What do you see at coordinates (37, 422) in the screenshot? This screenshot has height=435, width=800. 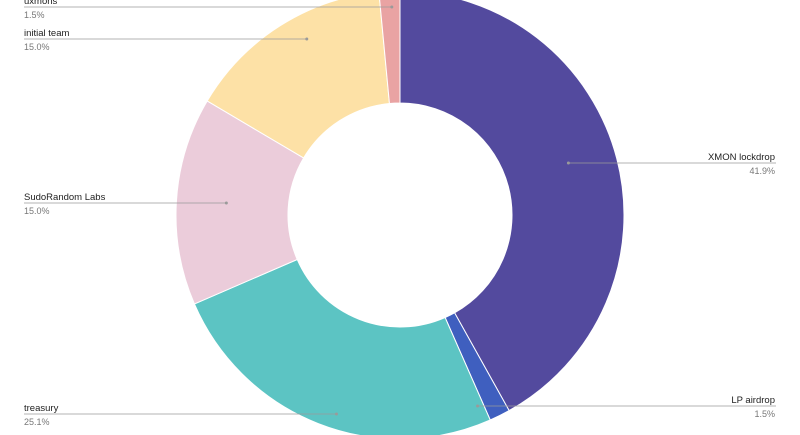 I see `slice-percent: 25.1%` at bounding box center [37, 422].